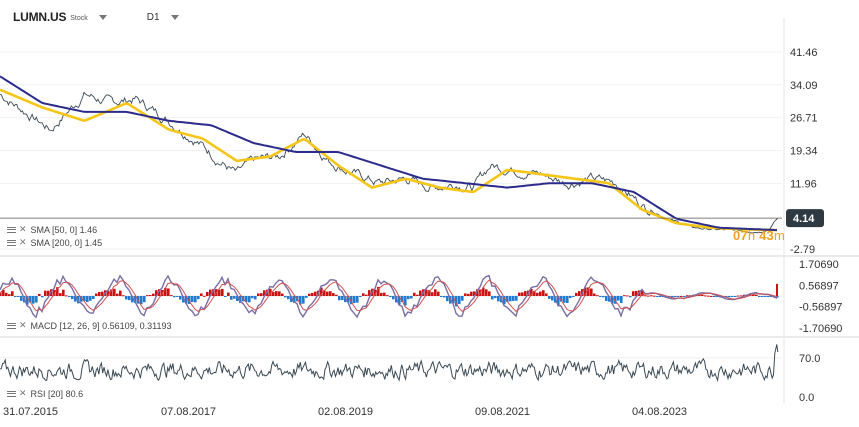 The width and height of the screenshot is (859, 427). Describe the element at coordinates (79, 18) in the screenshot. I see `instrument-type-tag: Stock` at that location.